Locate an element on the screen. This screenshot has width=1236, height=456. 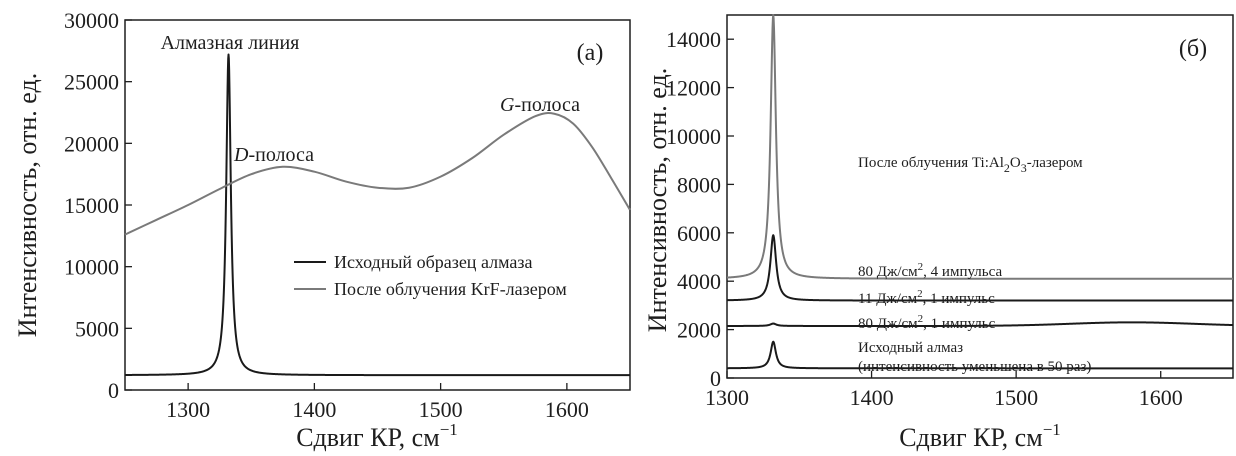
y-tick-label-b-3: 6000 is located at coordinates (699, 233).